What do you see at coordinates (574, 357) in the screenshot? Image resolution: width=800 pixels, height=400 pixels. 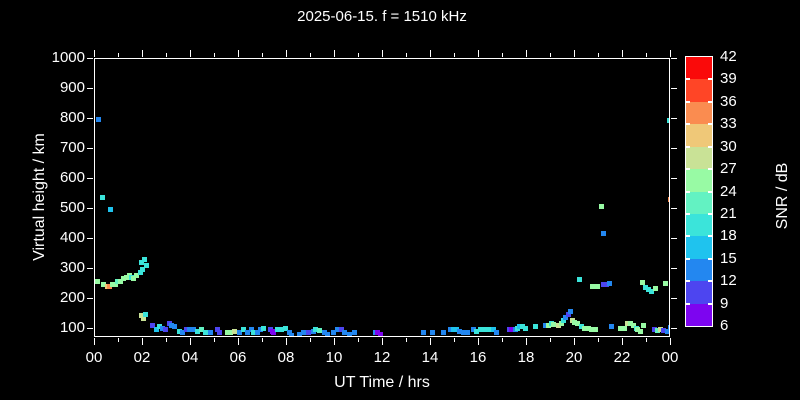 I see `x-tick-label: 20` at bounding box center [574, 357].